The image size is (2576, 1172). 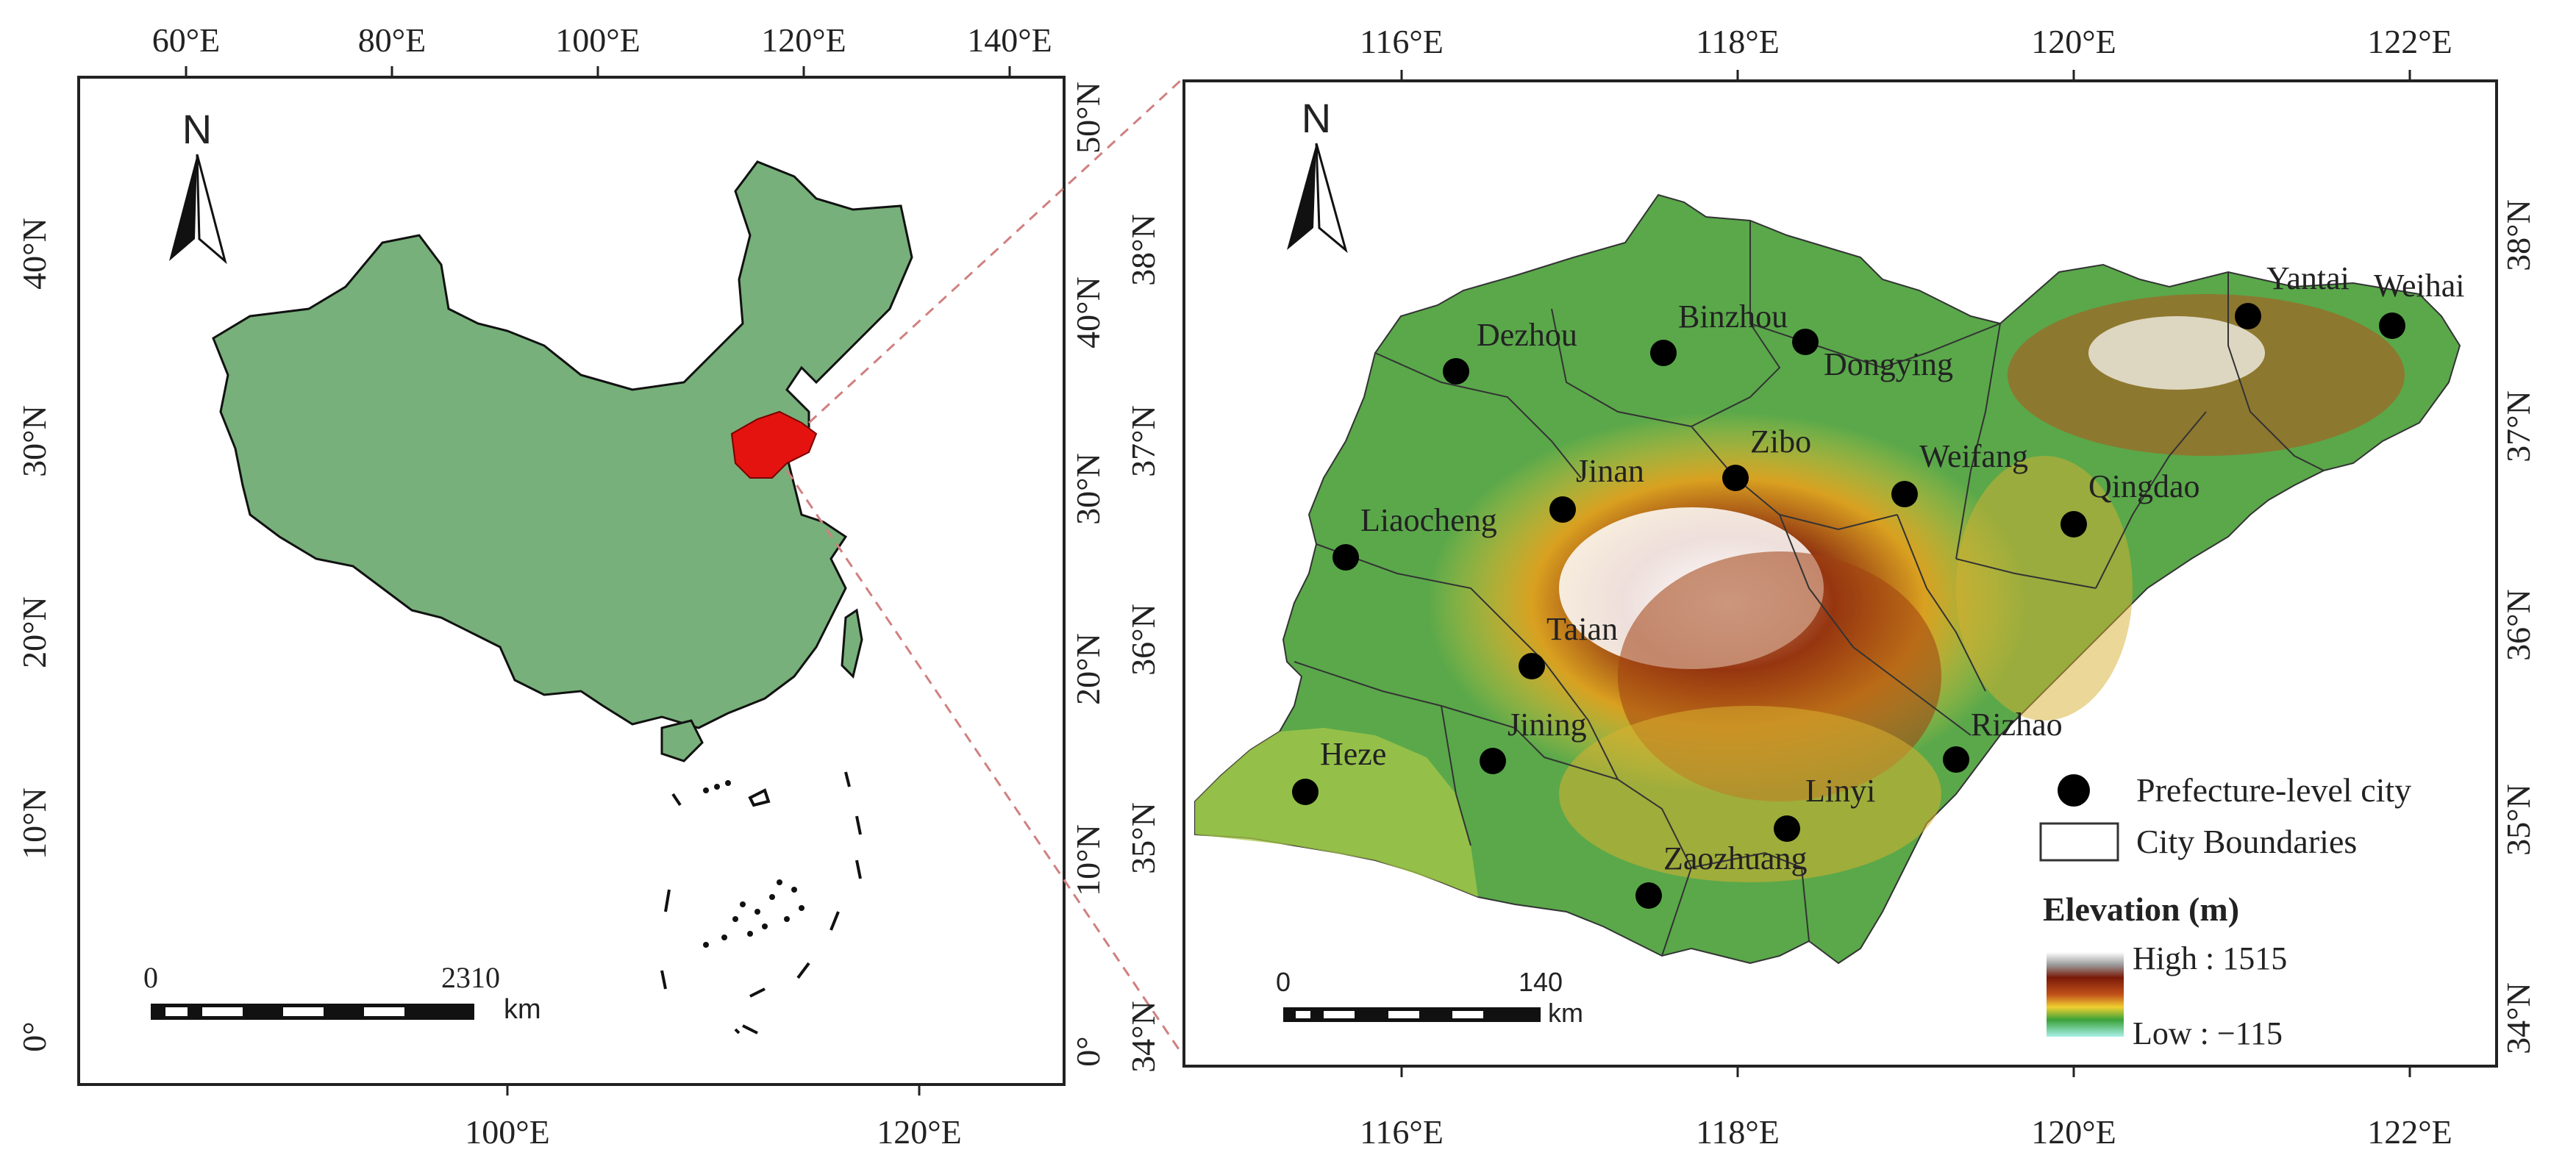 I want to click on north-label-left: N, so click(x=197, y=129).